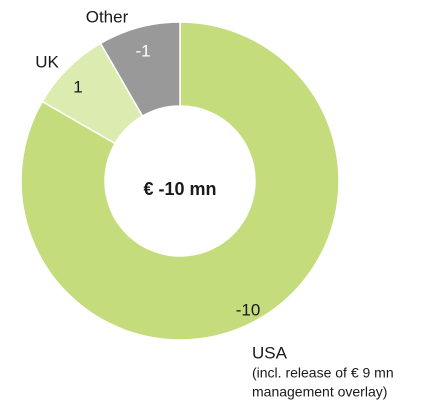  What do you see at coordinates (140, 69) in the screenshot?
I see `donut-segment` at bounding box center [140, 69].